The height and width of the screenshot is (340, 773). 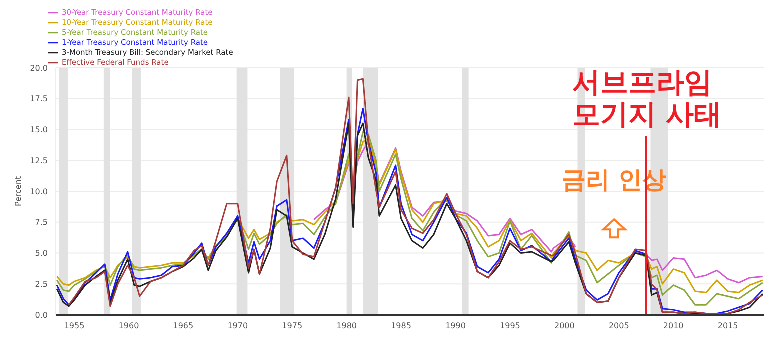 I want to click on x-tick-label: 2005, so click(x=619, y=326).